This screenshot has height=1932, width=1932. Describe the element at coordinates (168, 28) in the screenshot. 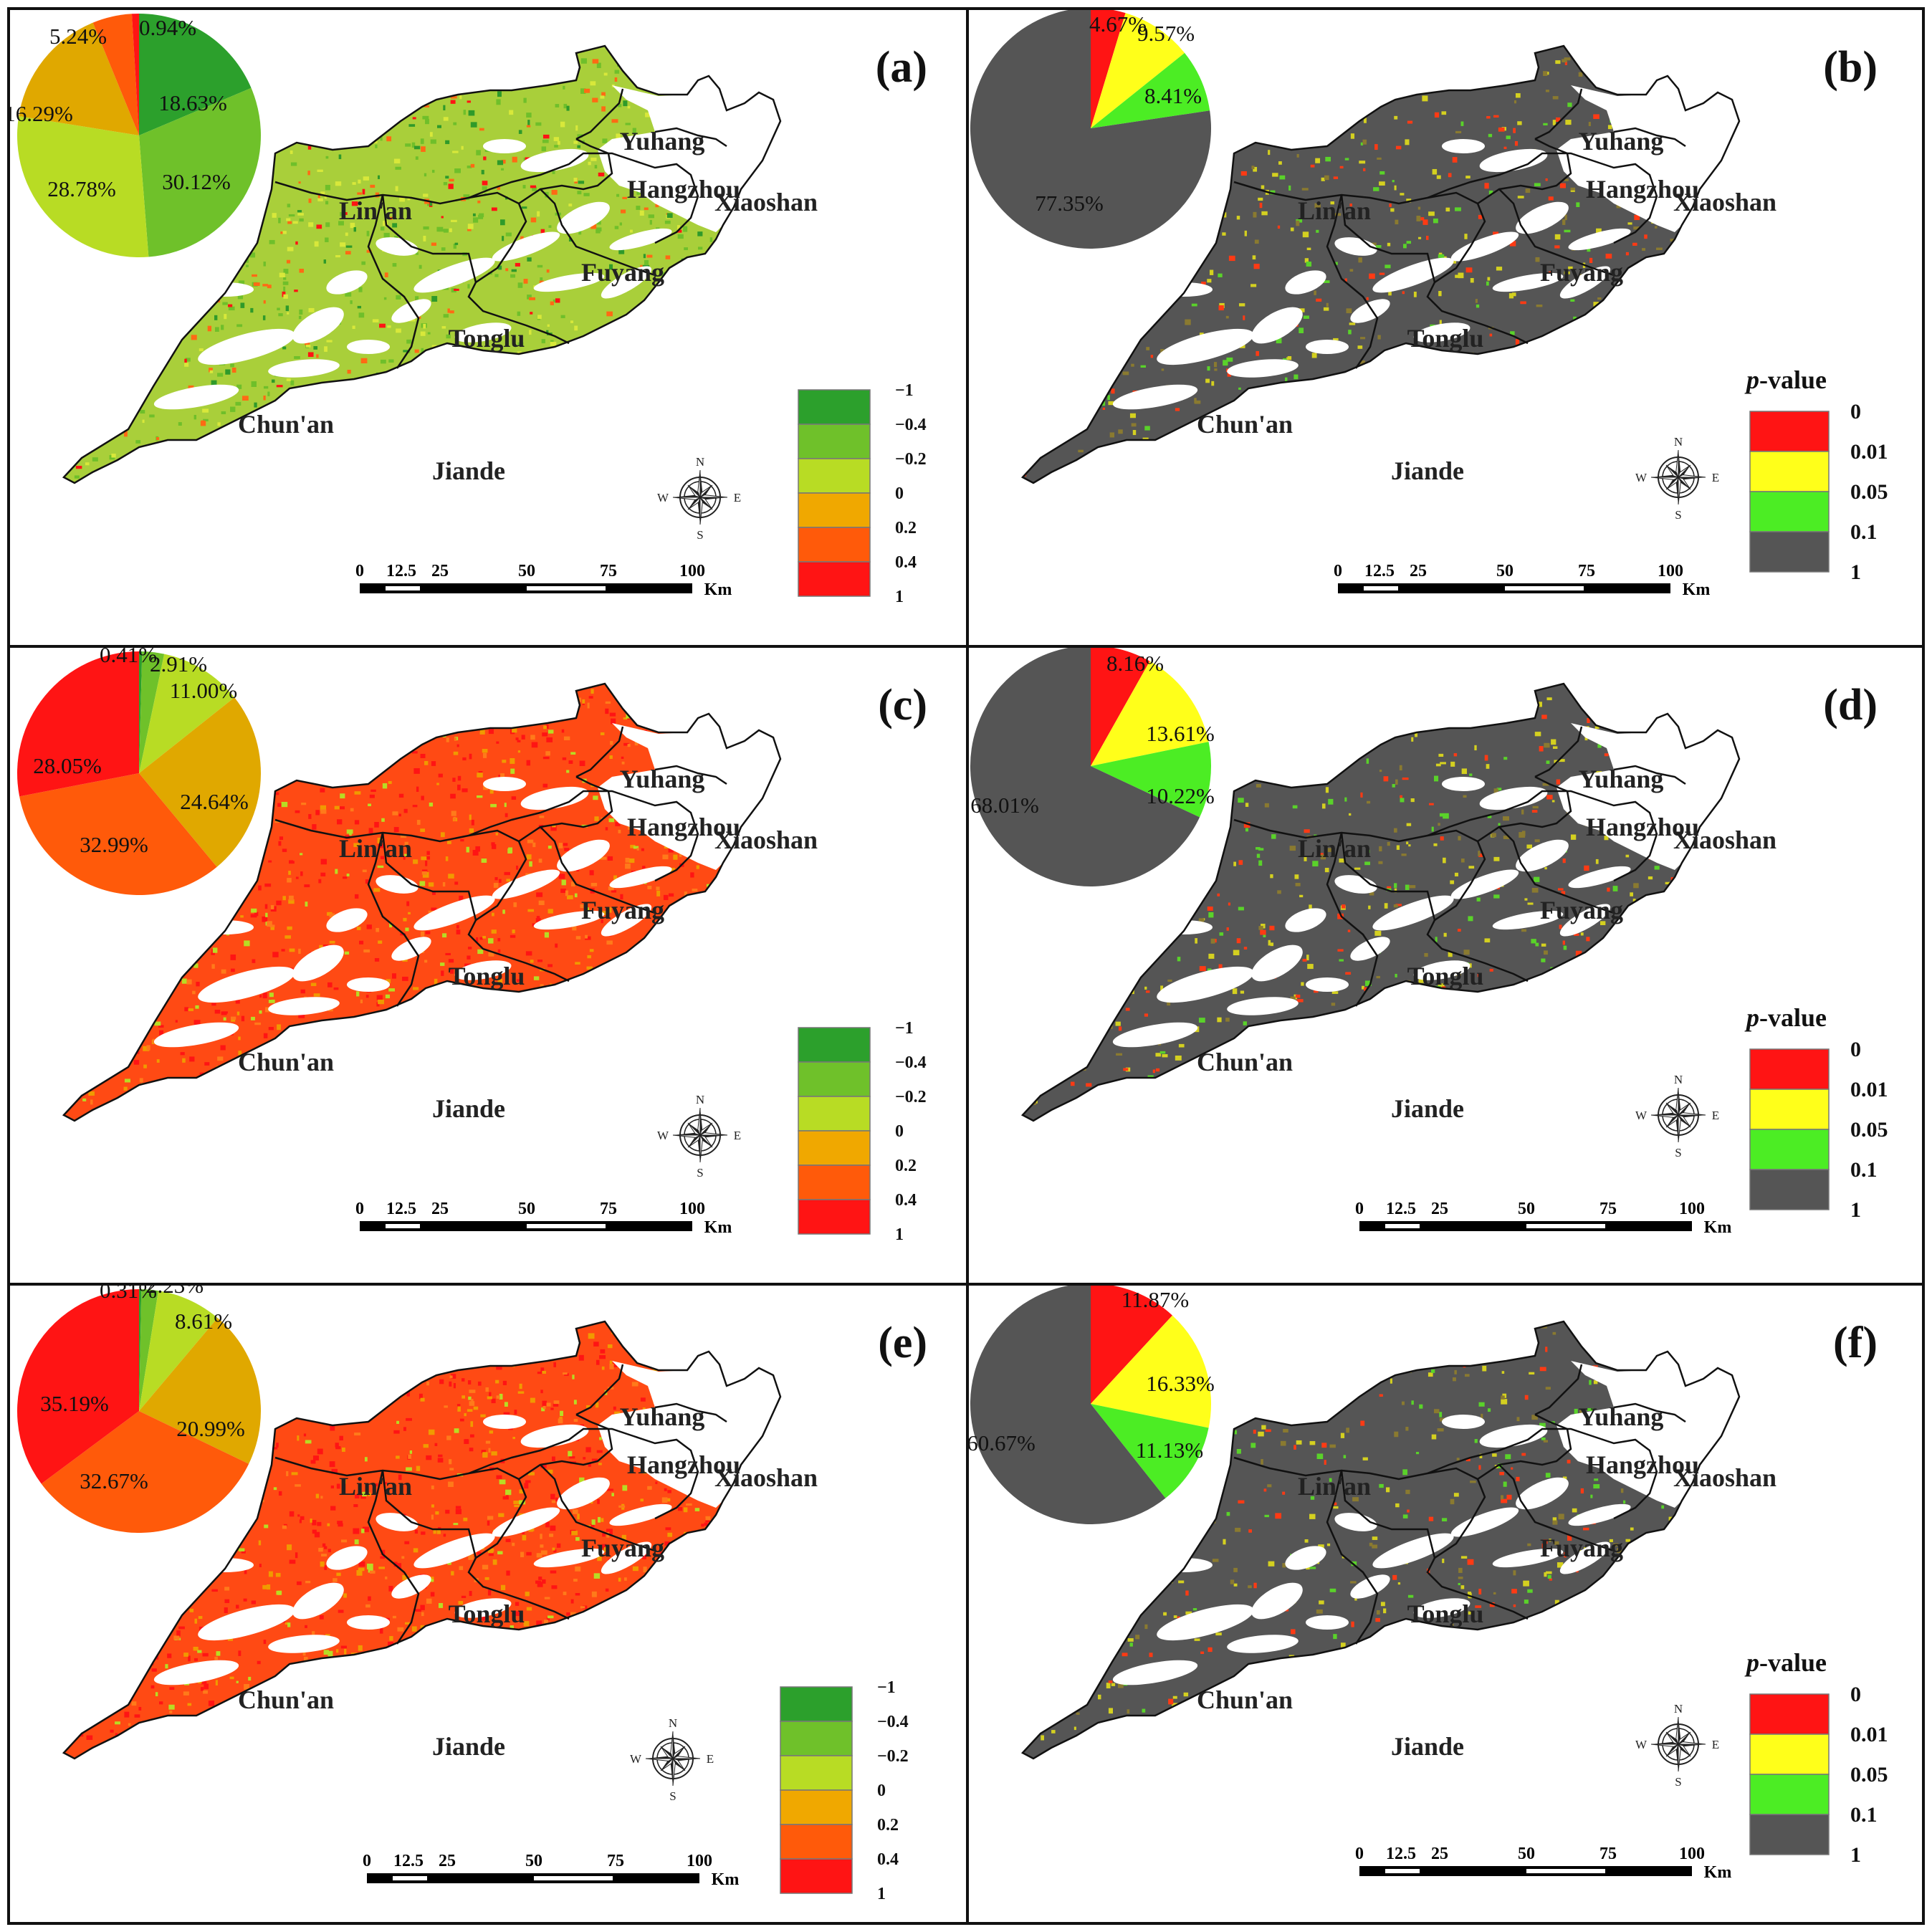

I see `pie-label: 0.94%` at that location.